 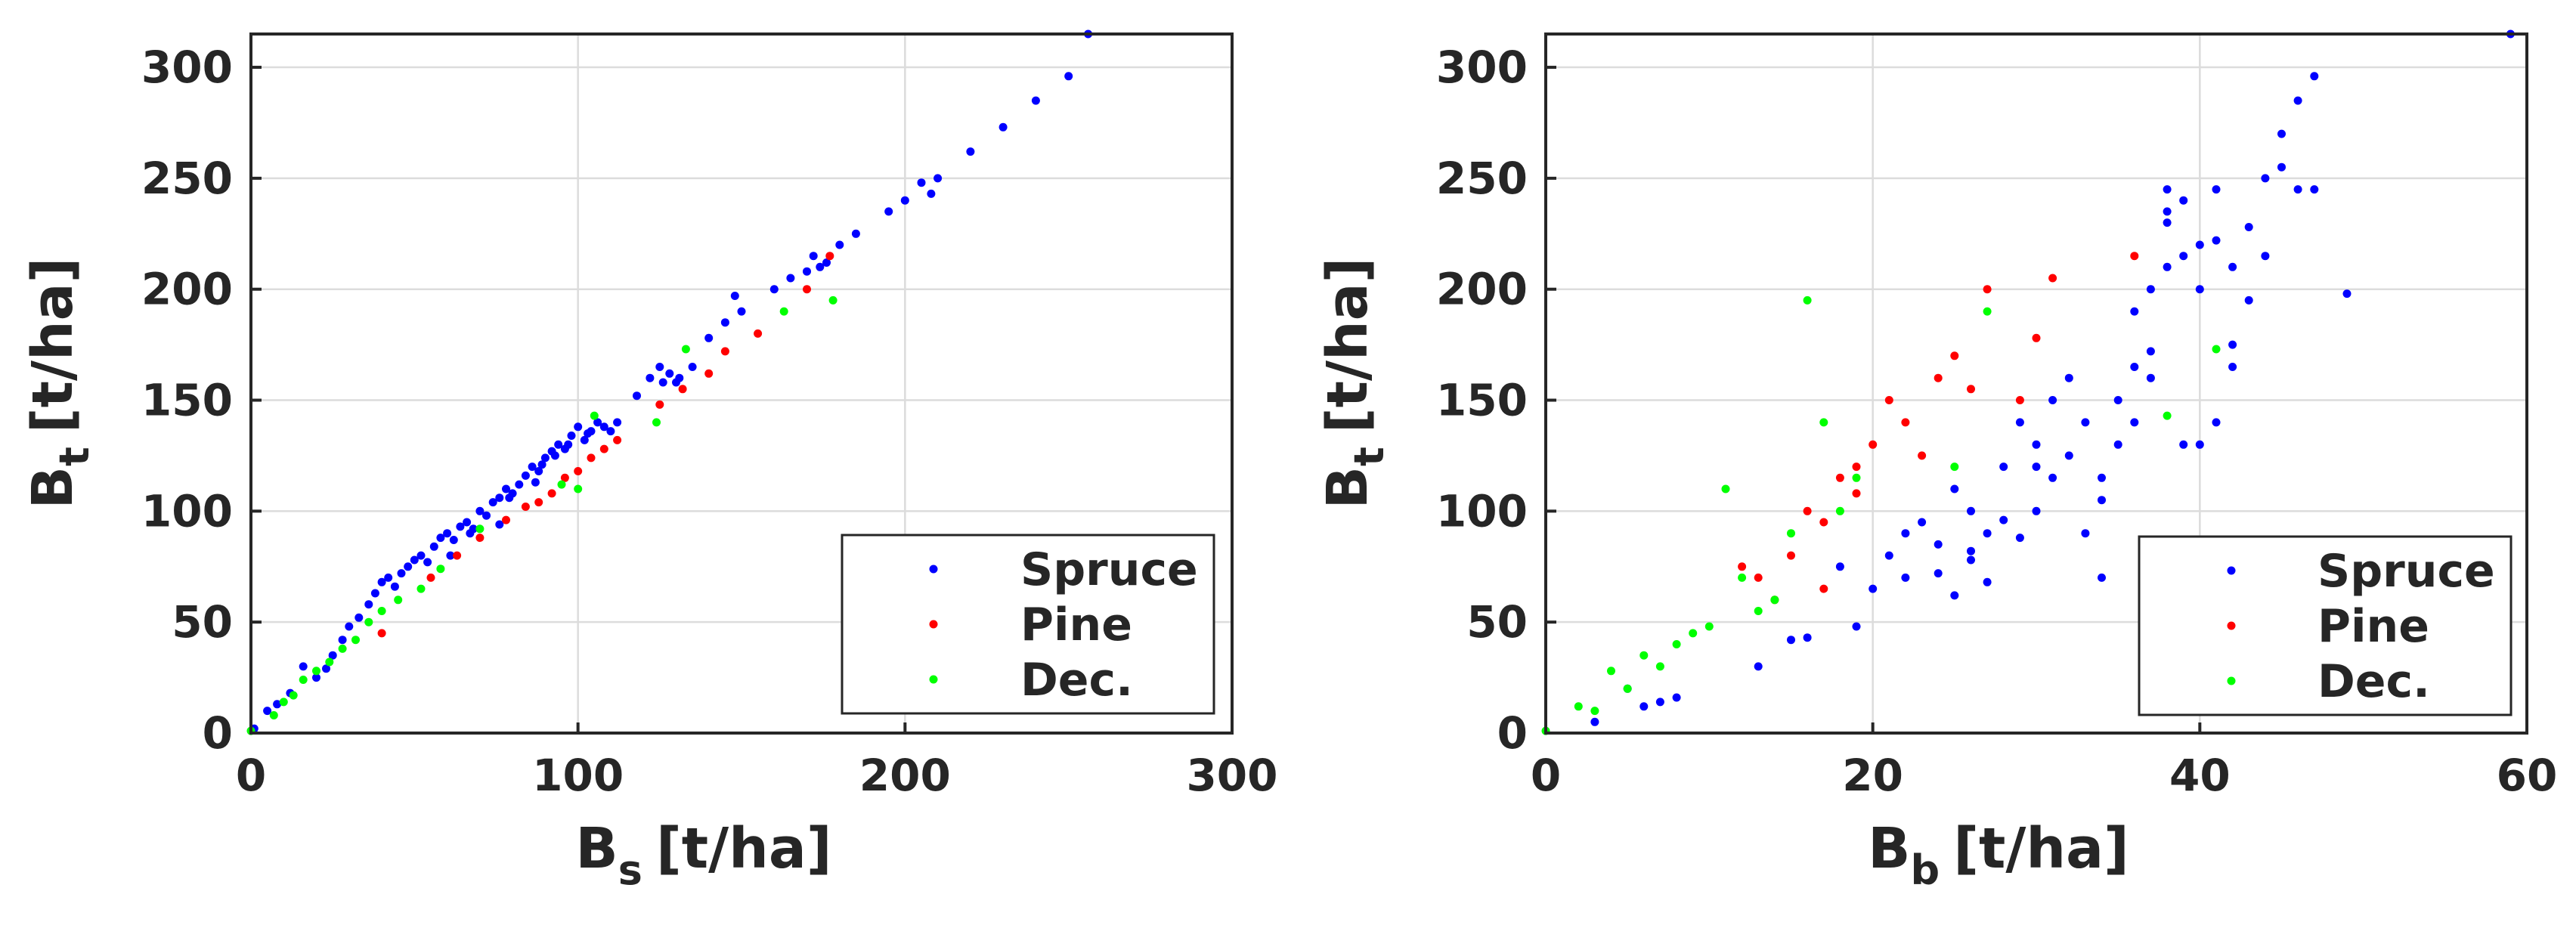 I want to click on legend-label-pine: Pine, so click(x=1076, y=625).